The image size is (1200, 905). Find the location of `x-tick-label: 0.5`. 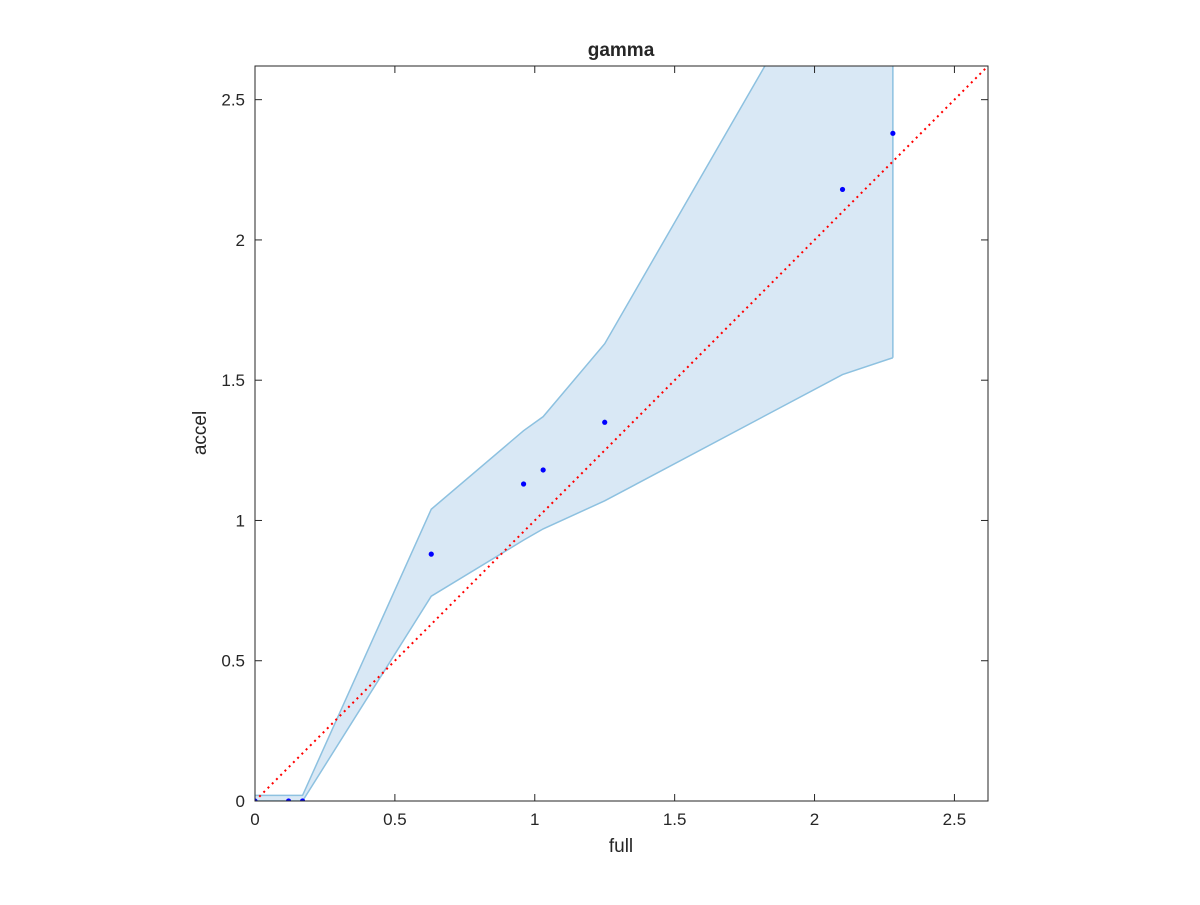

x-tick-label: 0.5 is located at coordinates (395, 819).